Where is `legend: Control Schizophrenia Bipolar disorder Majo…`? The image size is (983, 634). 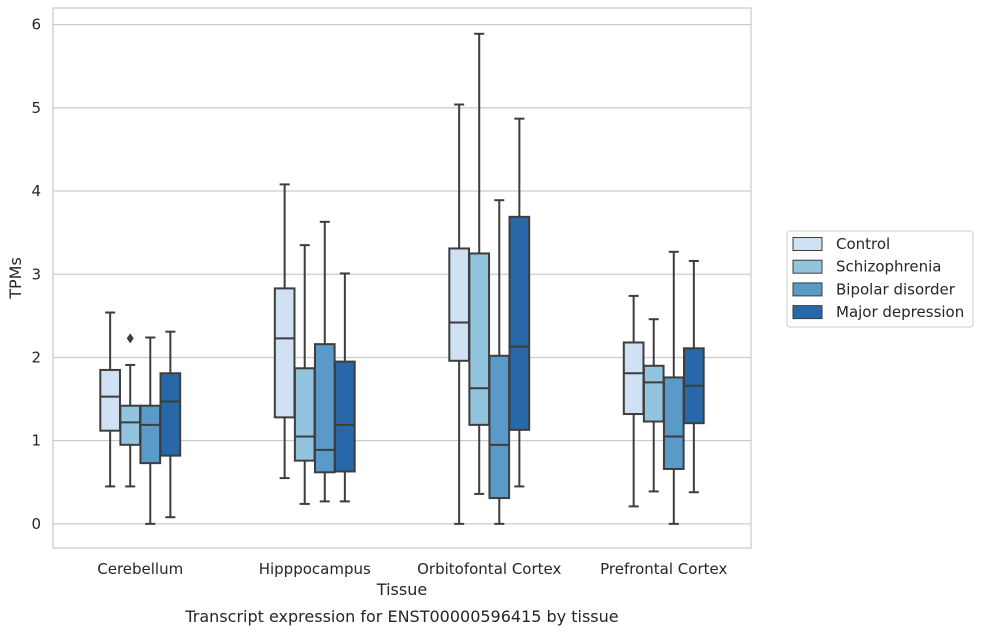
legend: Control Schizophrenia Bipolar disorder Majo… is located at coordinates (880, 279).